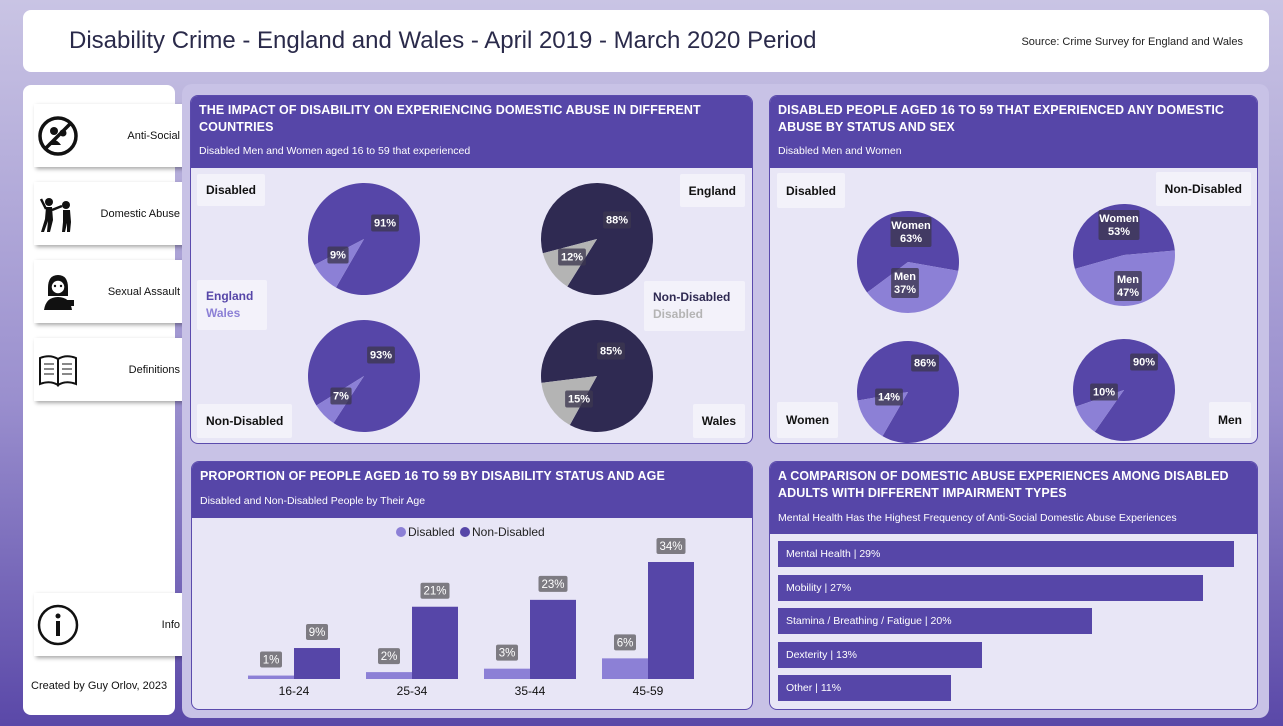  I want to click on pie-wales-status-label-small-box, so click(579, 399).